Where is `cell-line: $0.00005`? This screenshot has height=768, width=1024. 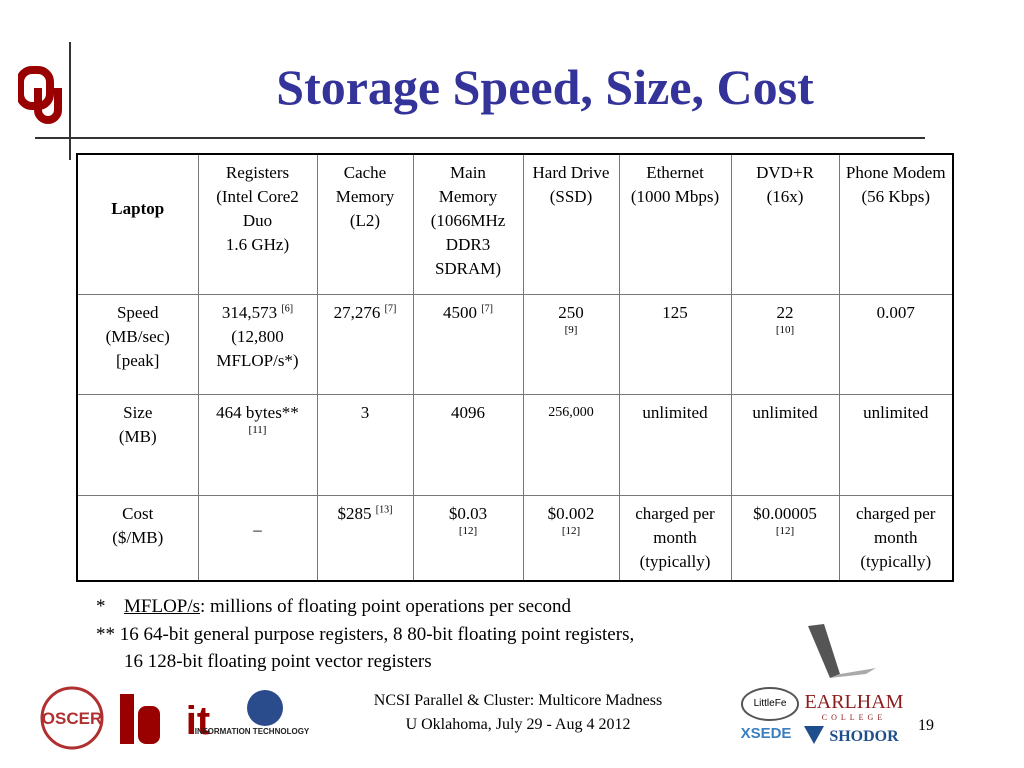 cell-line: $0.00005 is located at coordinates (785, 514).